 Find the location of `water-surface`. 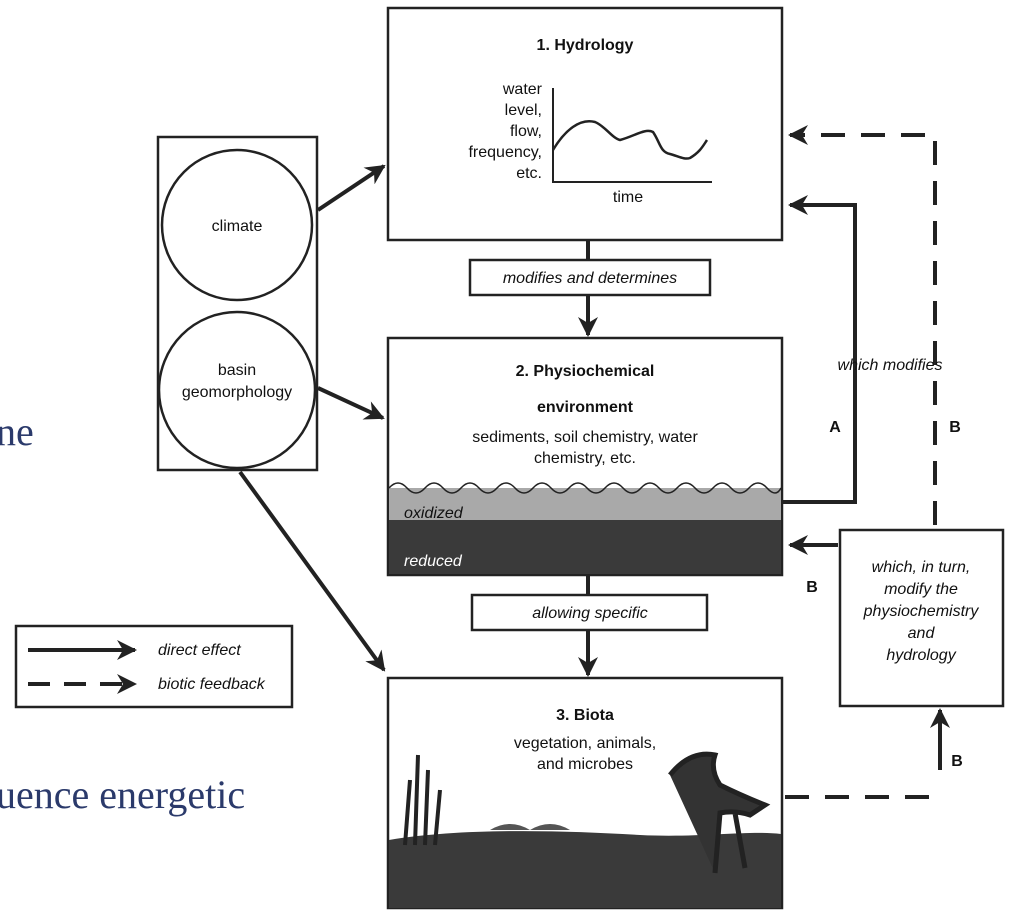

water-surface is located at coordinates (585, 488).